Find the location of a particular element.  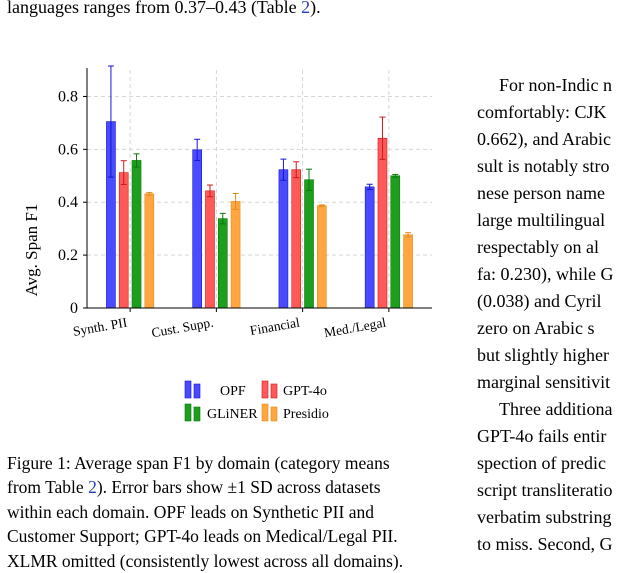

legend-label-gpt-4o: GPT-4o is located at coordinates (305, 391).